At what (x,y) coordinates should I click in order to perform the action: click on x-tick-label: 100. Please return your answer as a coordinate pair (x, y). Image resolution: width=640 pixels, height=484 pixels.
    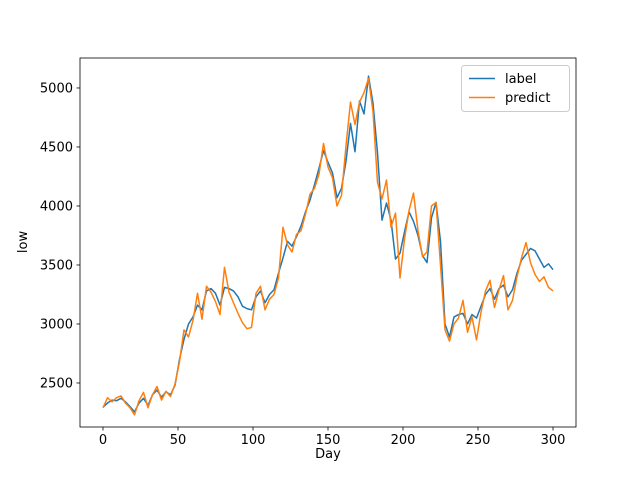
    Looking at the image, I should click on (253, 440).